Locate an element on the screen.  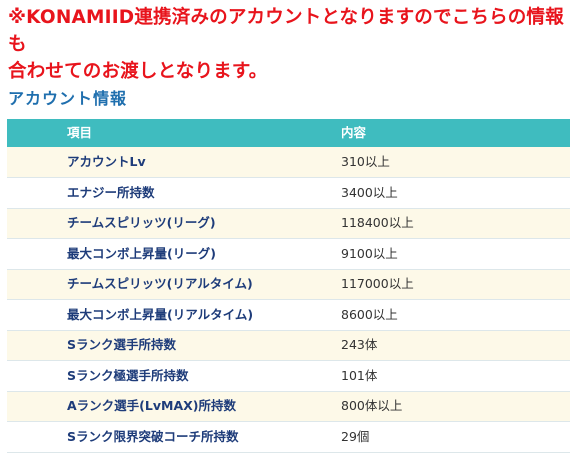
row-item: Sランク選手所持数 is located at coordinates (122, 345).